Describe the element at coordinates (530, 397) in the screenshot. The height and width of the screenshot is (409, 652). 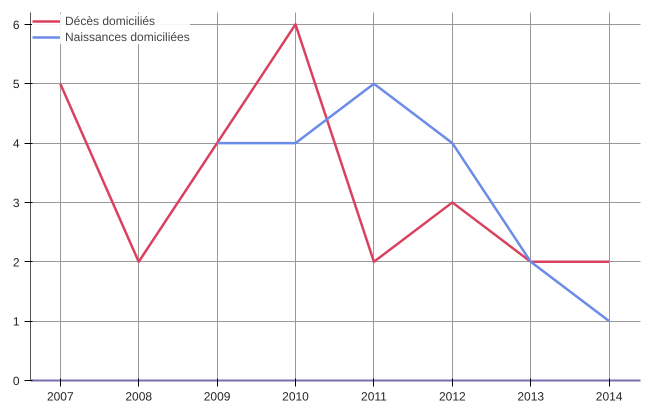
I see `x-tick-label: 2013` at that location.